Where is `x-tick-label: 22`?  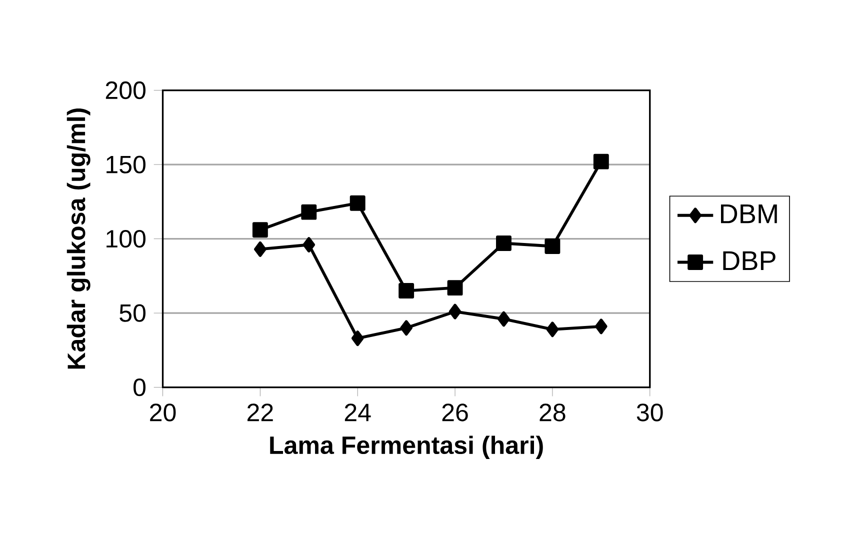 x-tick-label: 22 is located at coordinates (260, 412).